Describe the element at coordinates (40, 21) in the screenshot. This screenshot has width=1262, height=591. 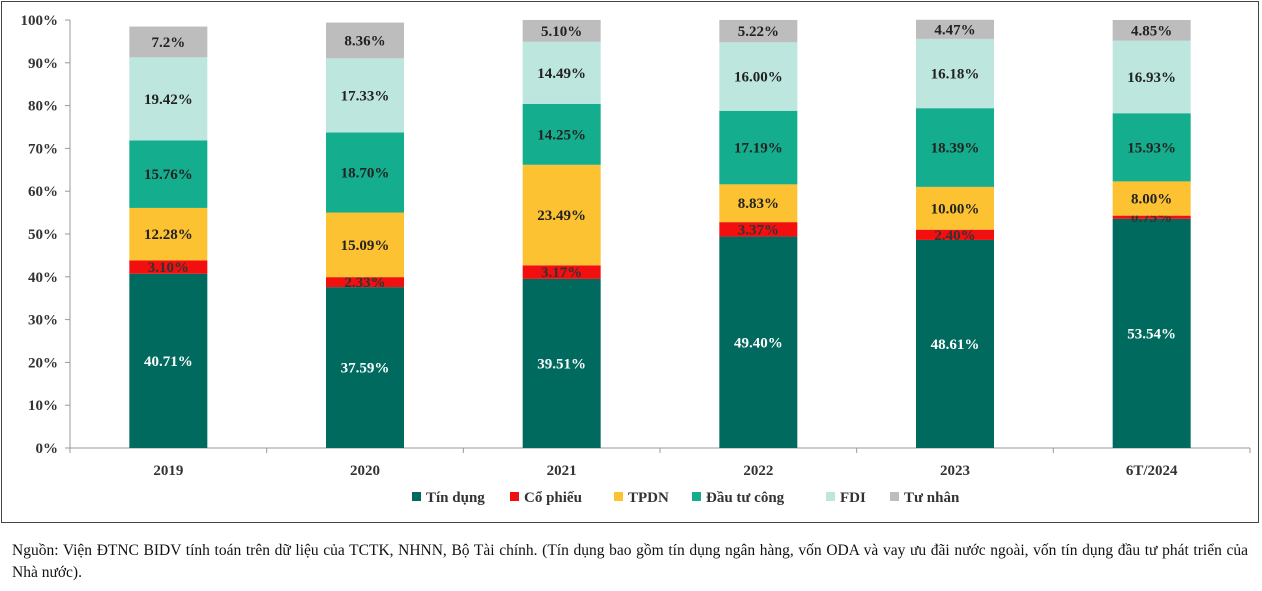
I see `y-tick-label: 100%` at that location.